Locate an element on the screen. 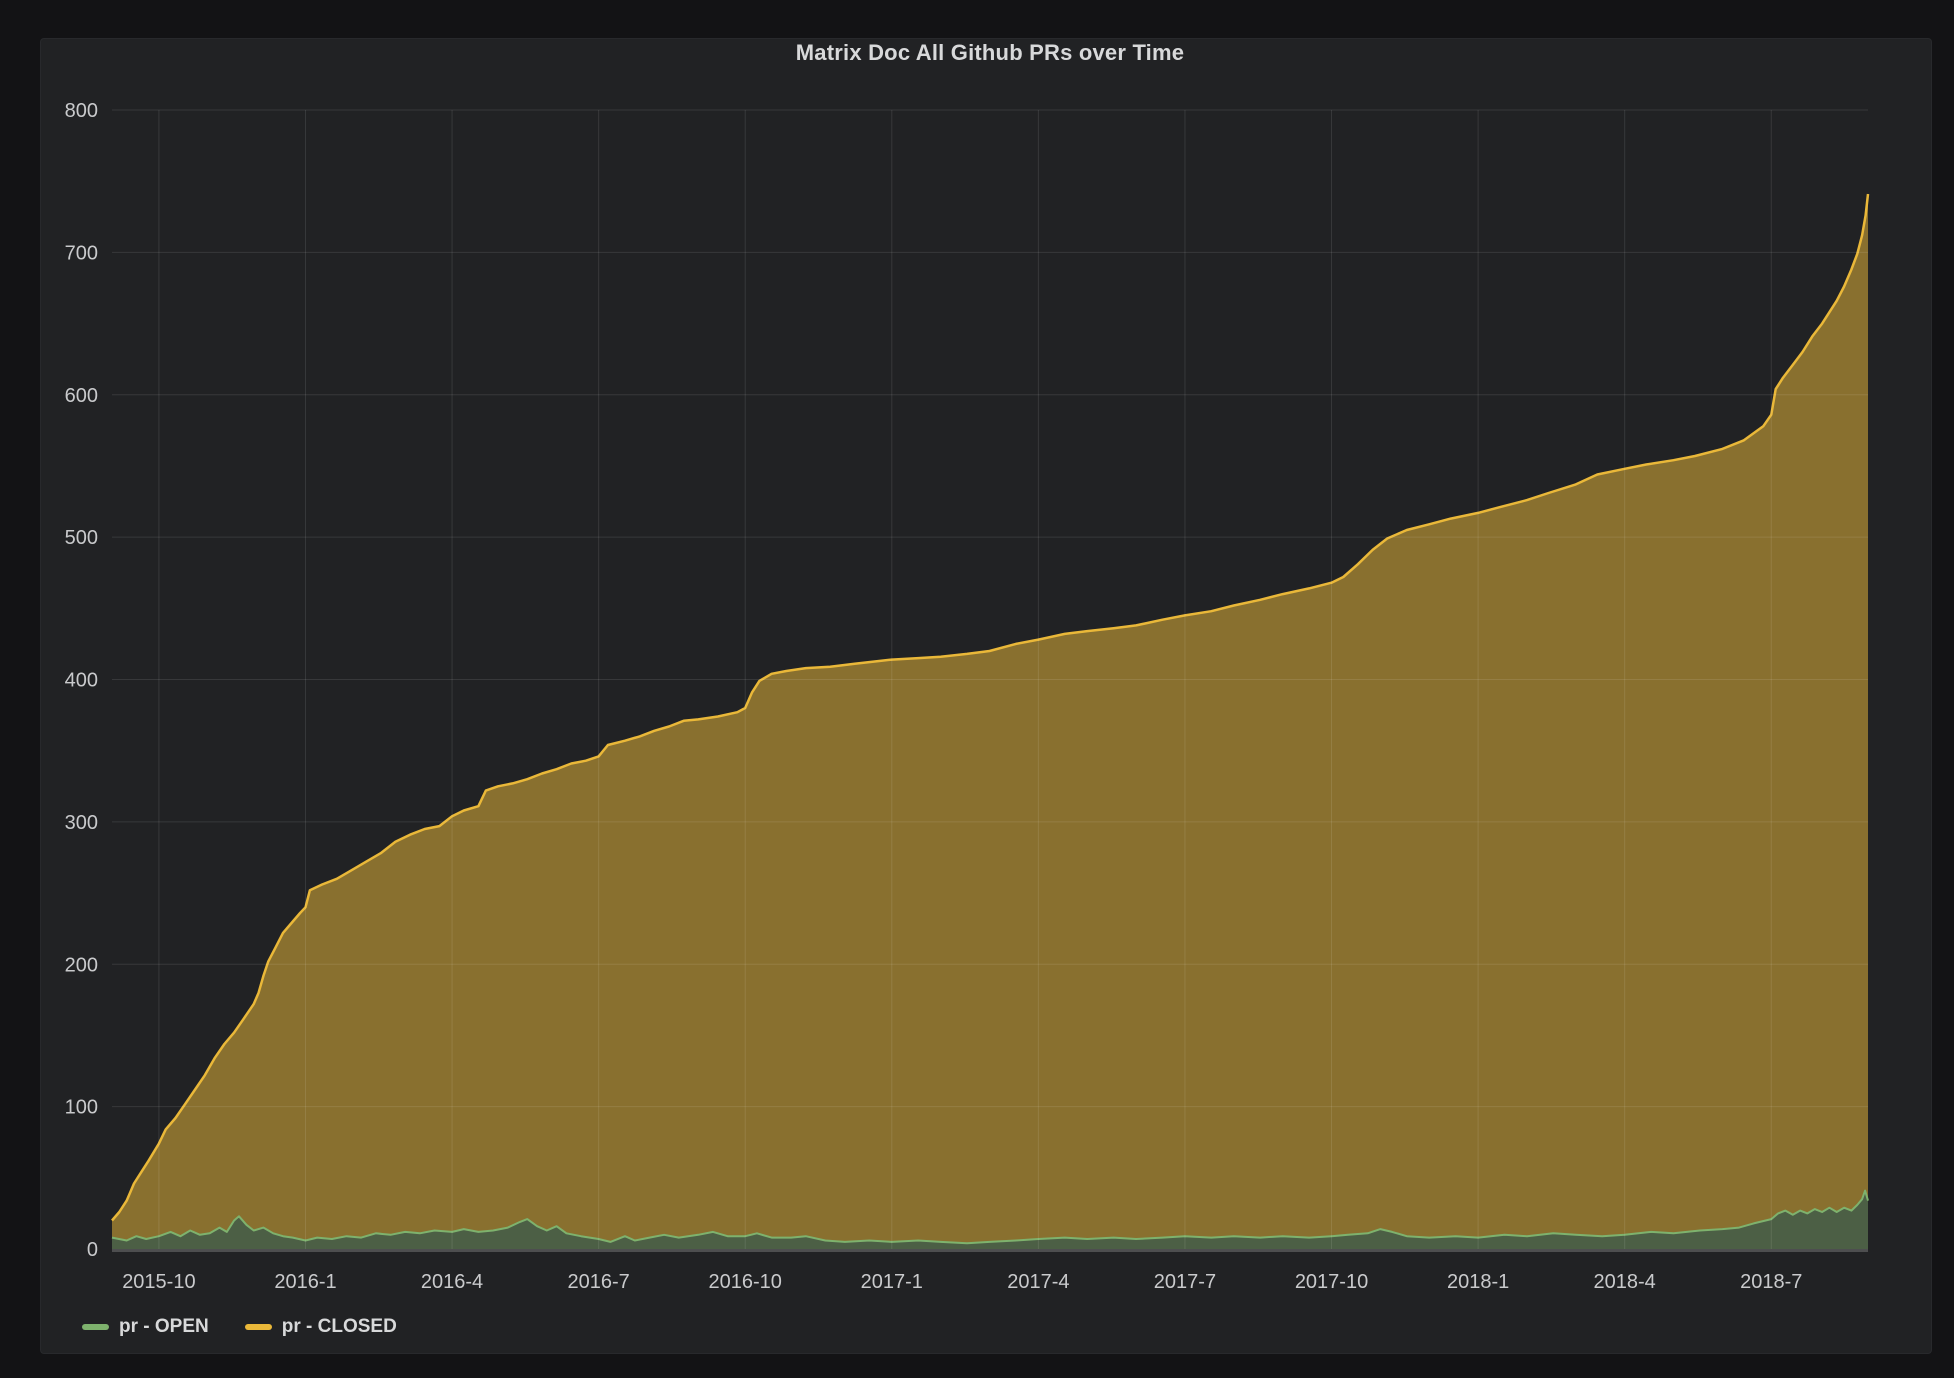 This screenshot has width=1954, height=1378. pr-open-swatch-icon is located at coordinates (95, 1327).